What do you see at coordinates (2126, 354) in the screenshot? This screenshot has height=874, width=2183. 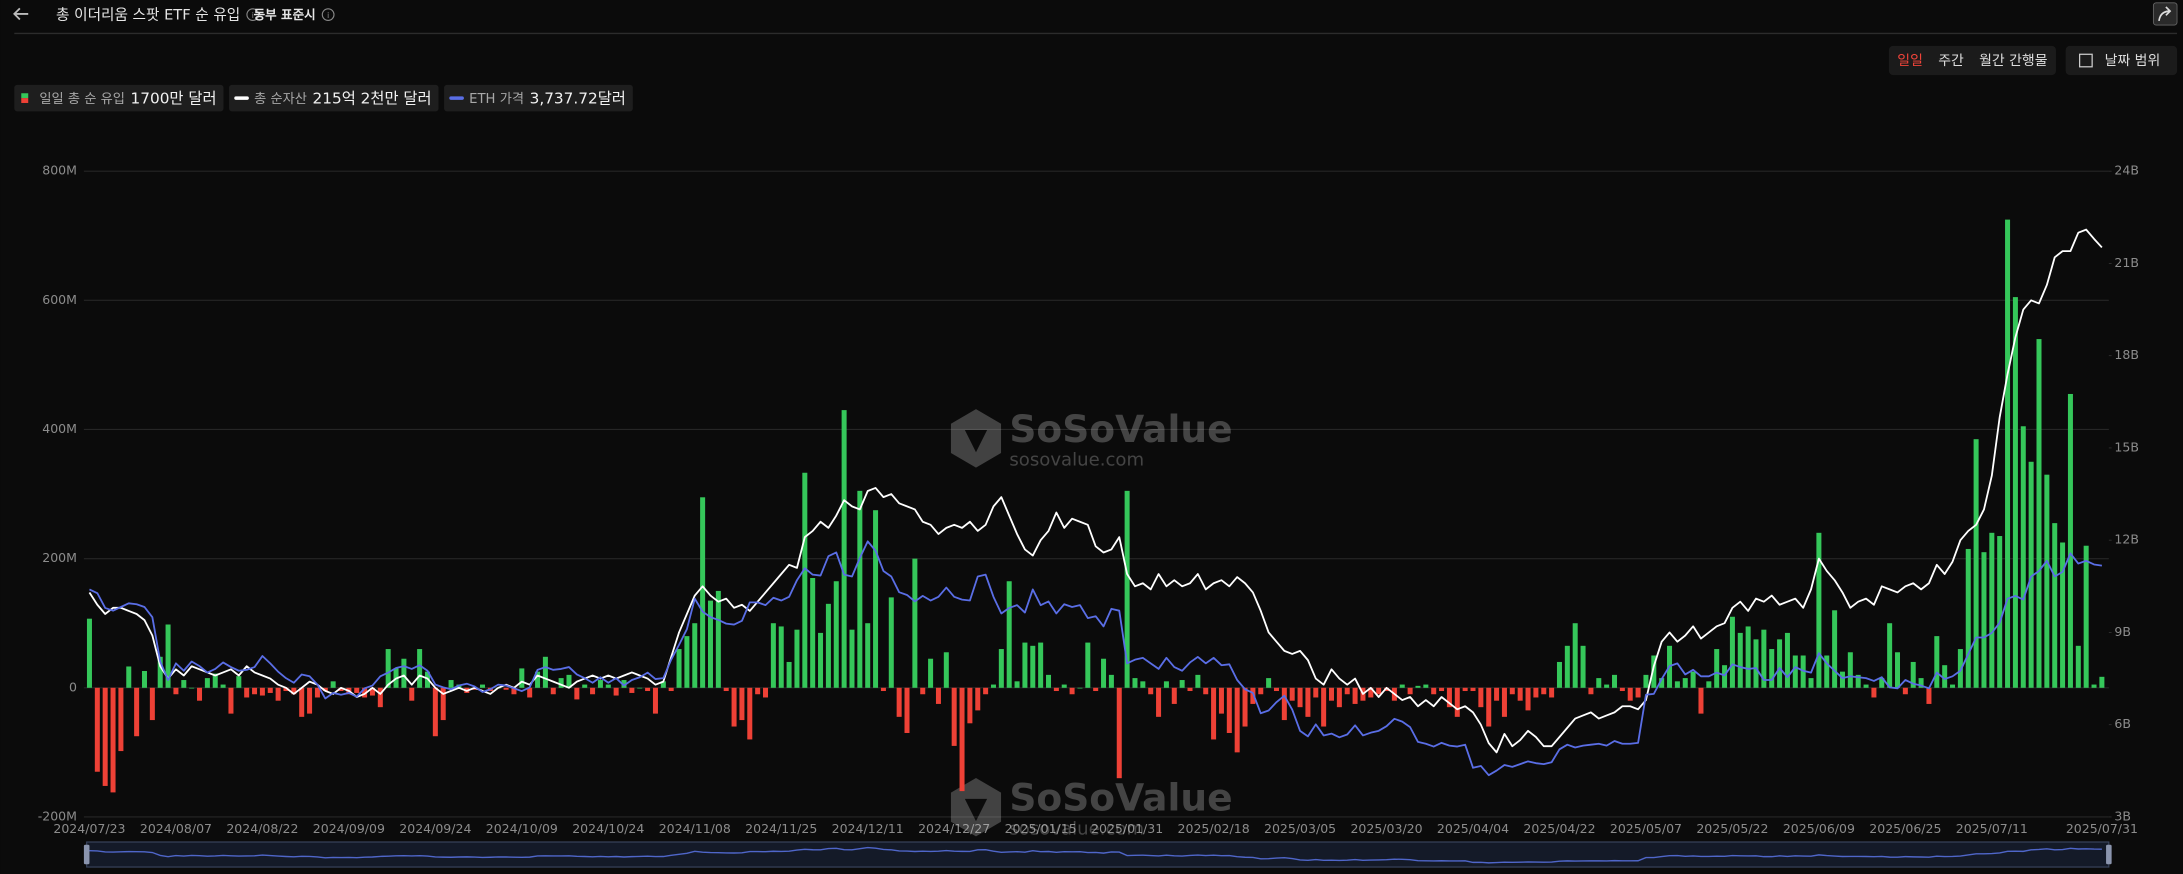 I see `y2-tick-label: 18B` at bounding box center [2126, 354].